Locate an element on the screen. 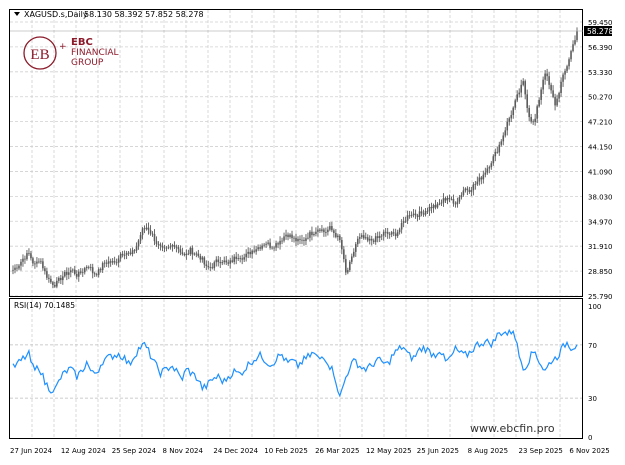 The height and width of the screenshot is (465, 625). price-tick-label: 34.970 is located at coordinates (600, 222).